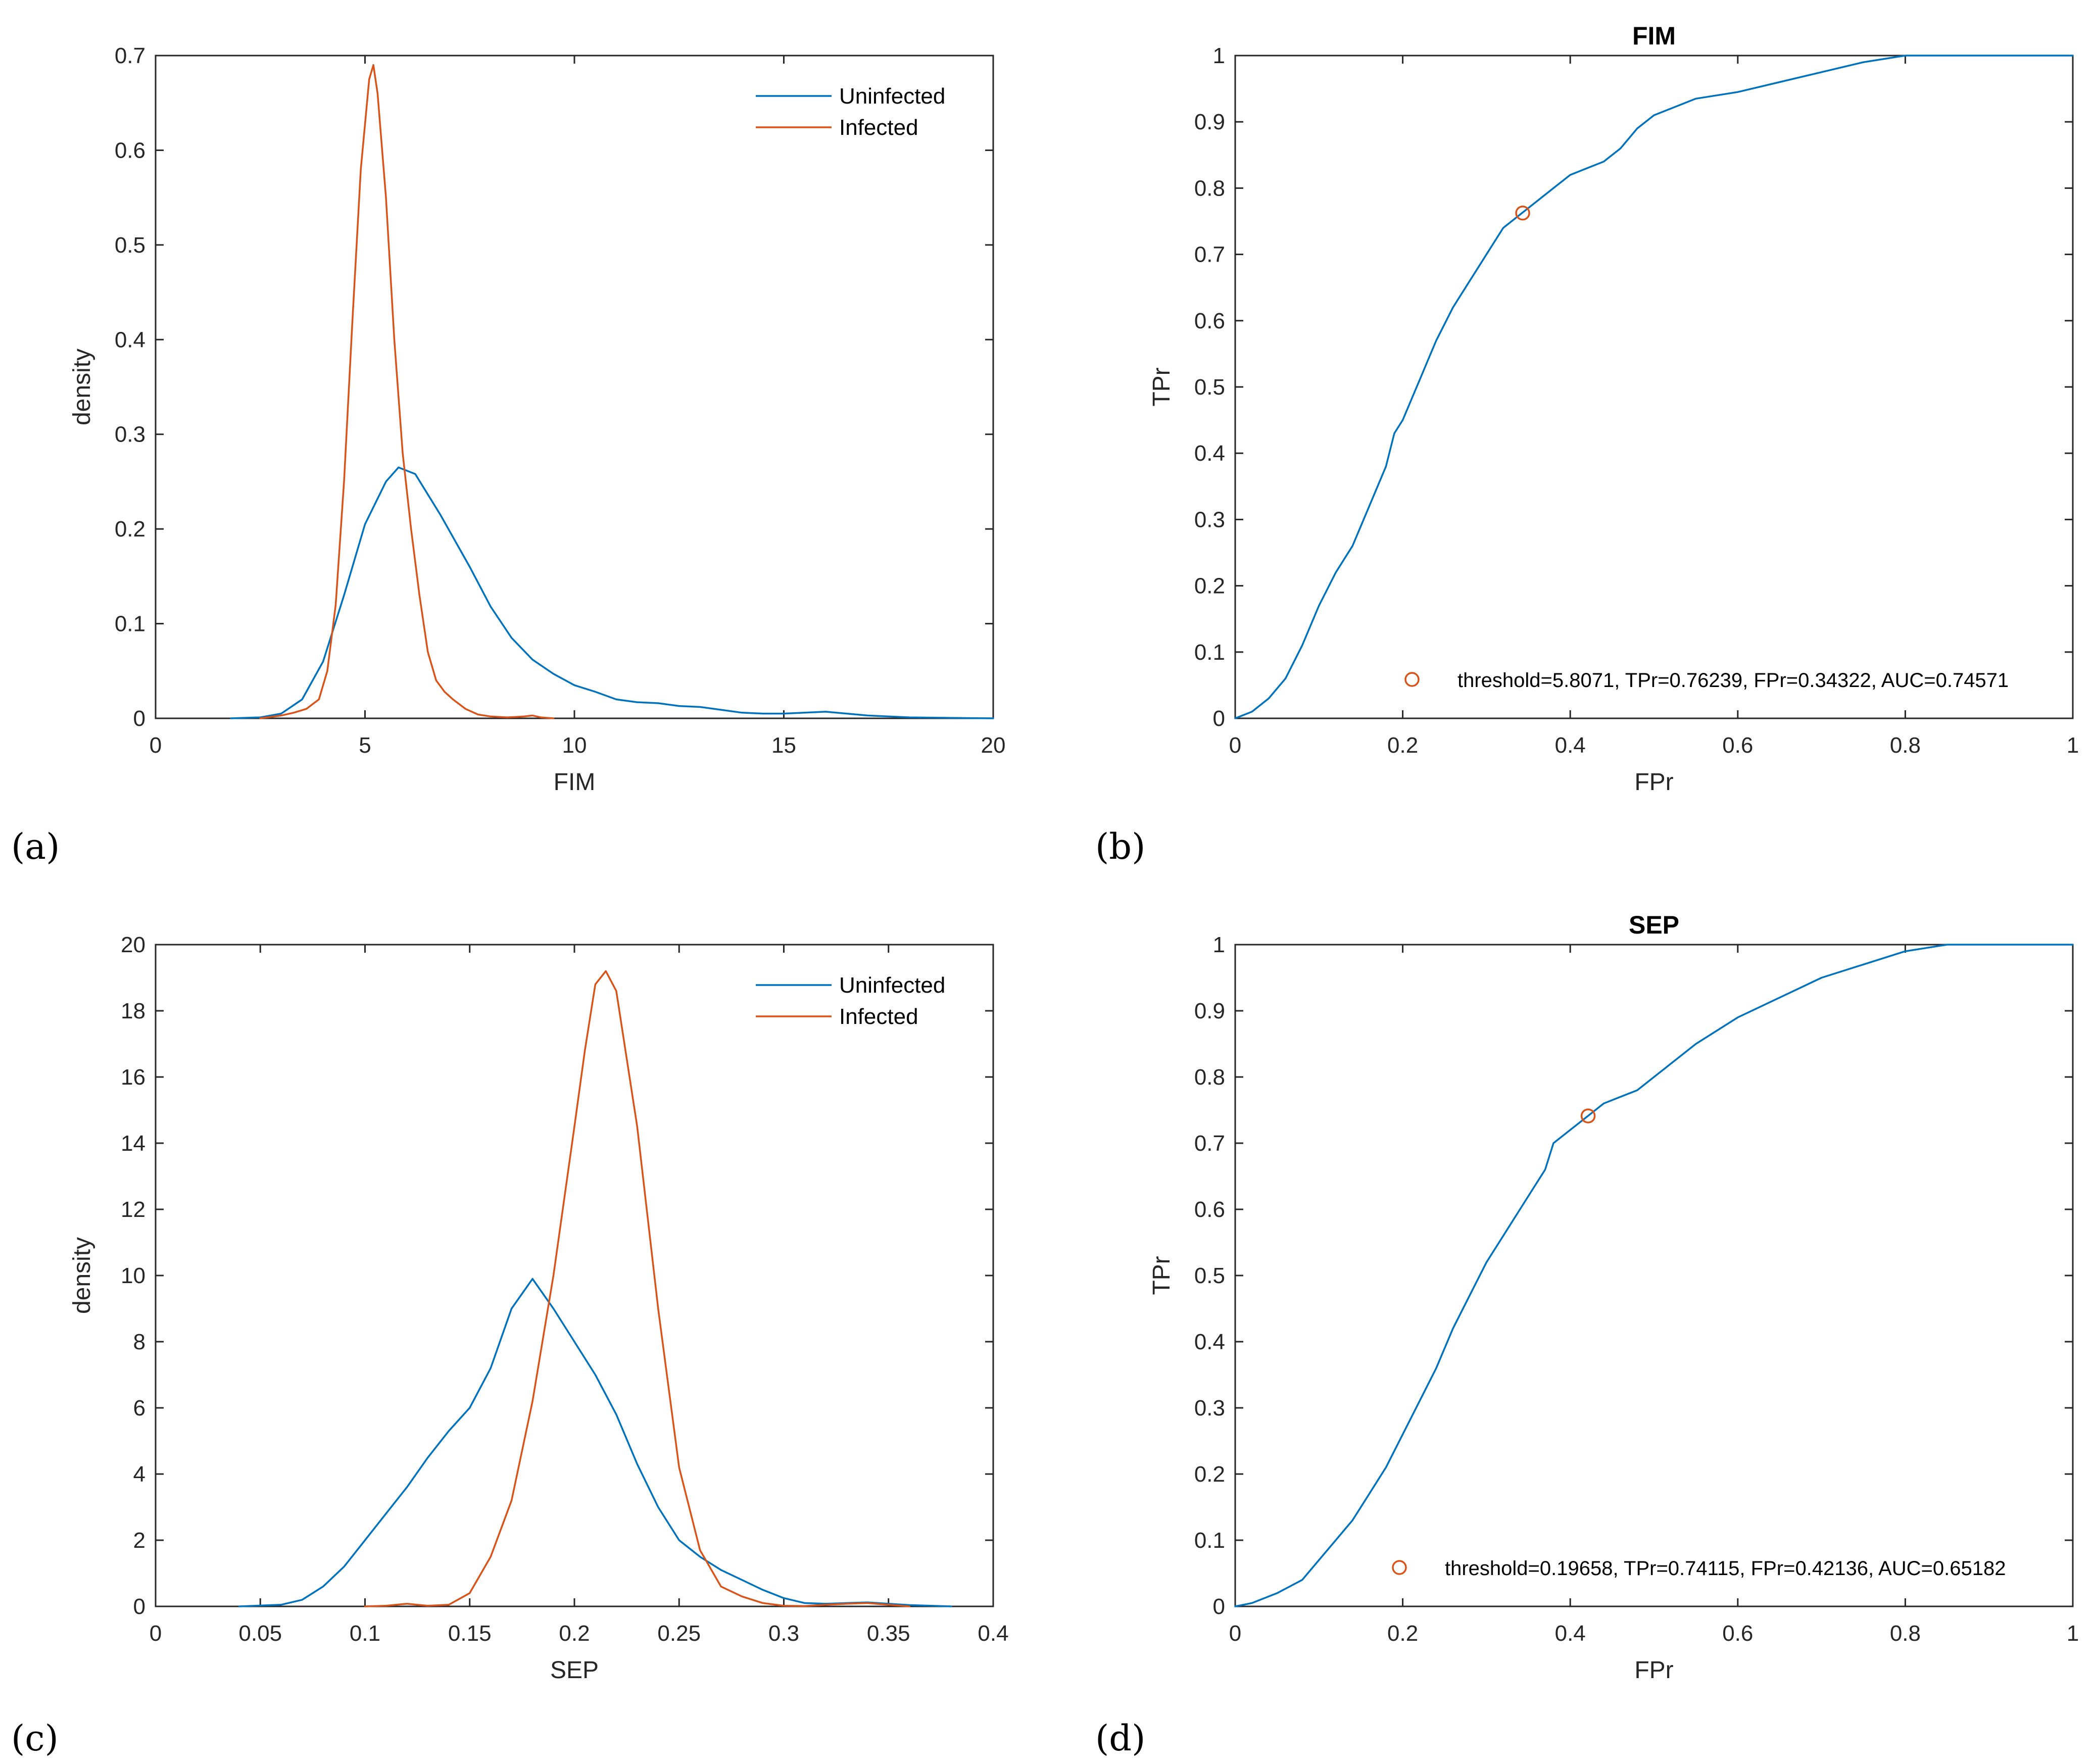 This screenshot has width=2092, height=1764. I want to click on x-tick-label: 10, so click(574, 745).